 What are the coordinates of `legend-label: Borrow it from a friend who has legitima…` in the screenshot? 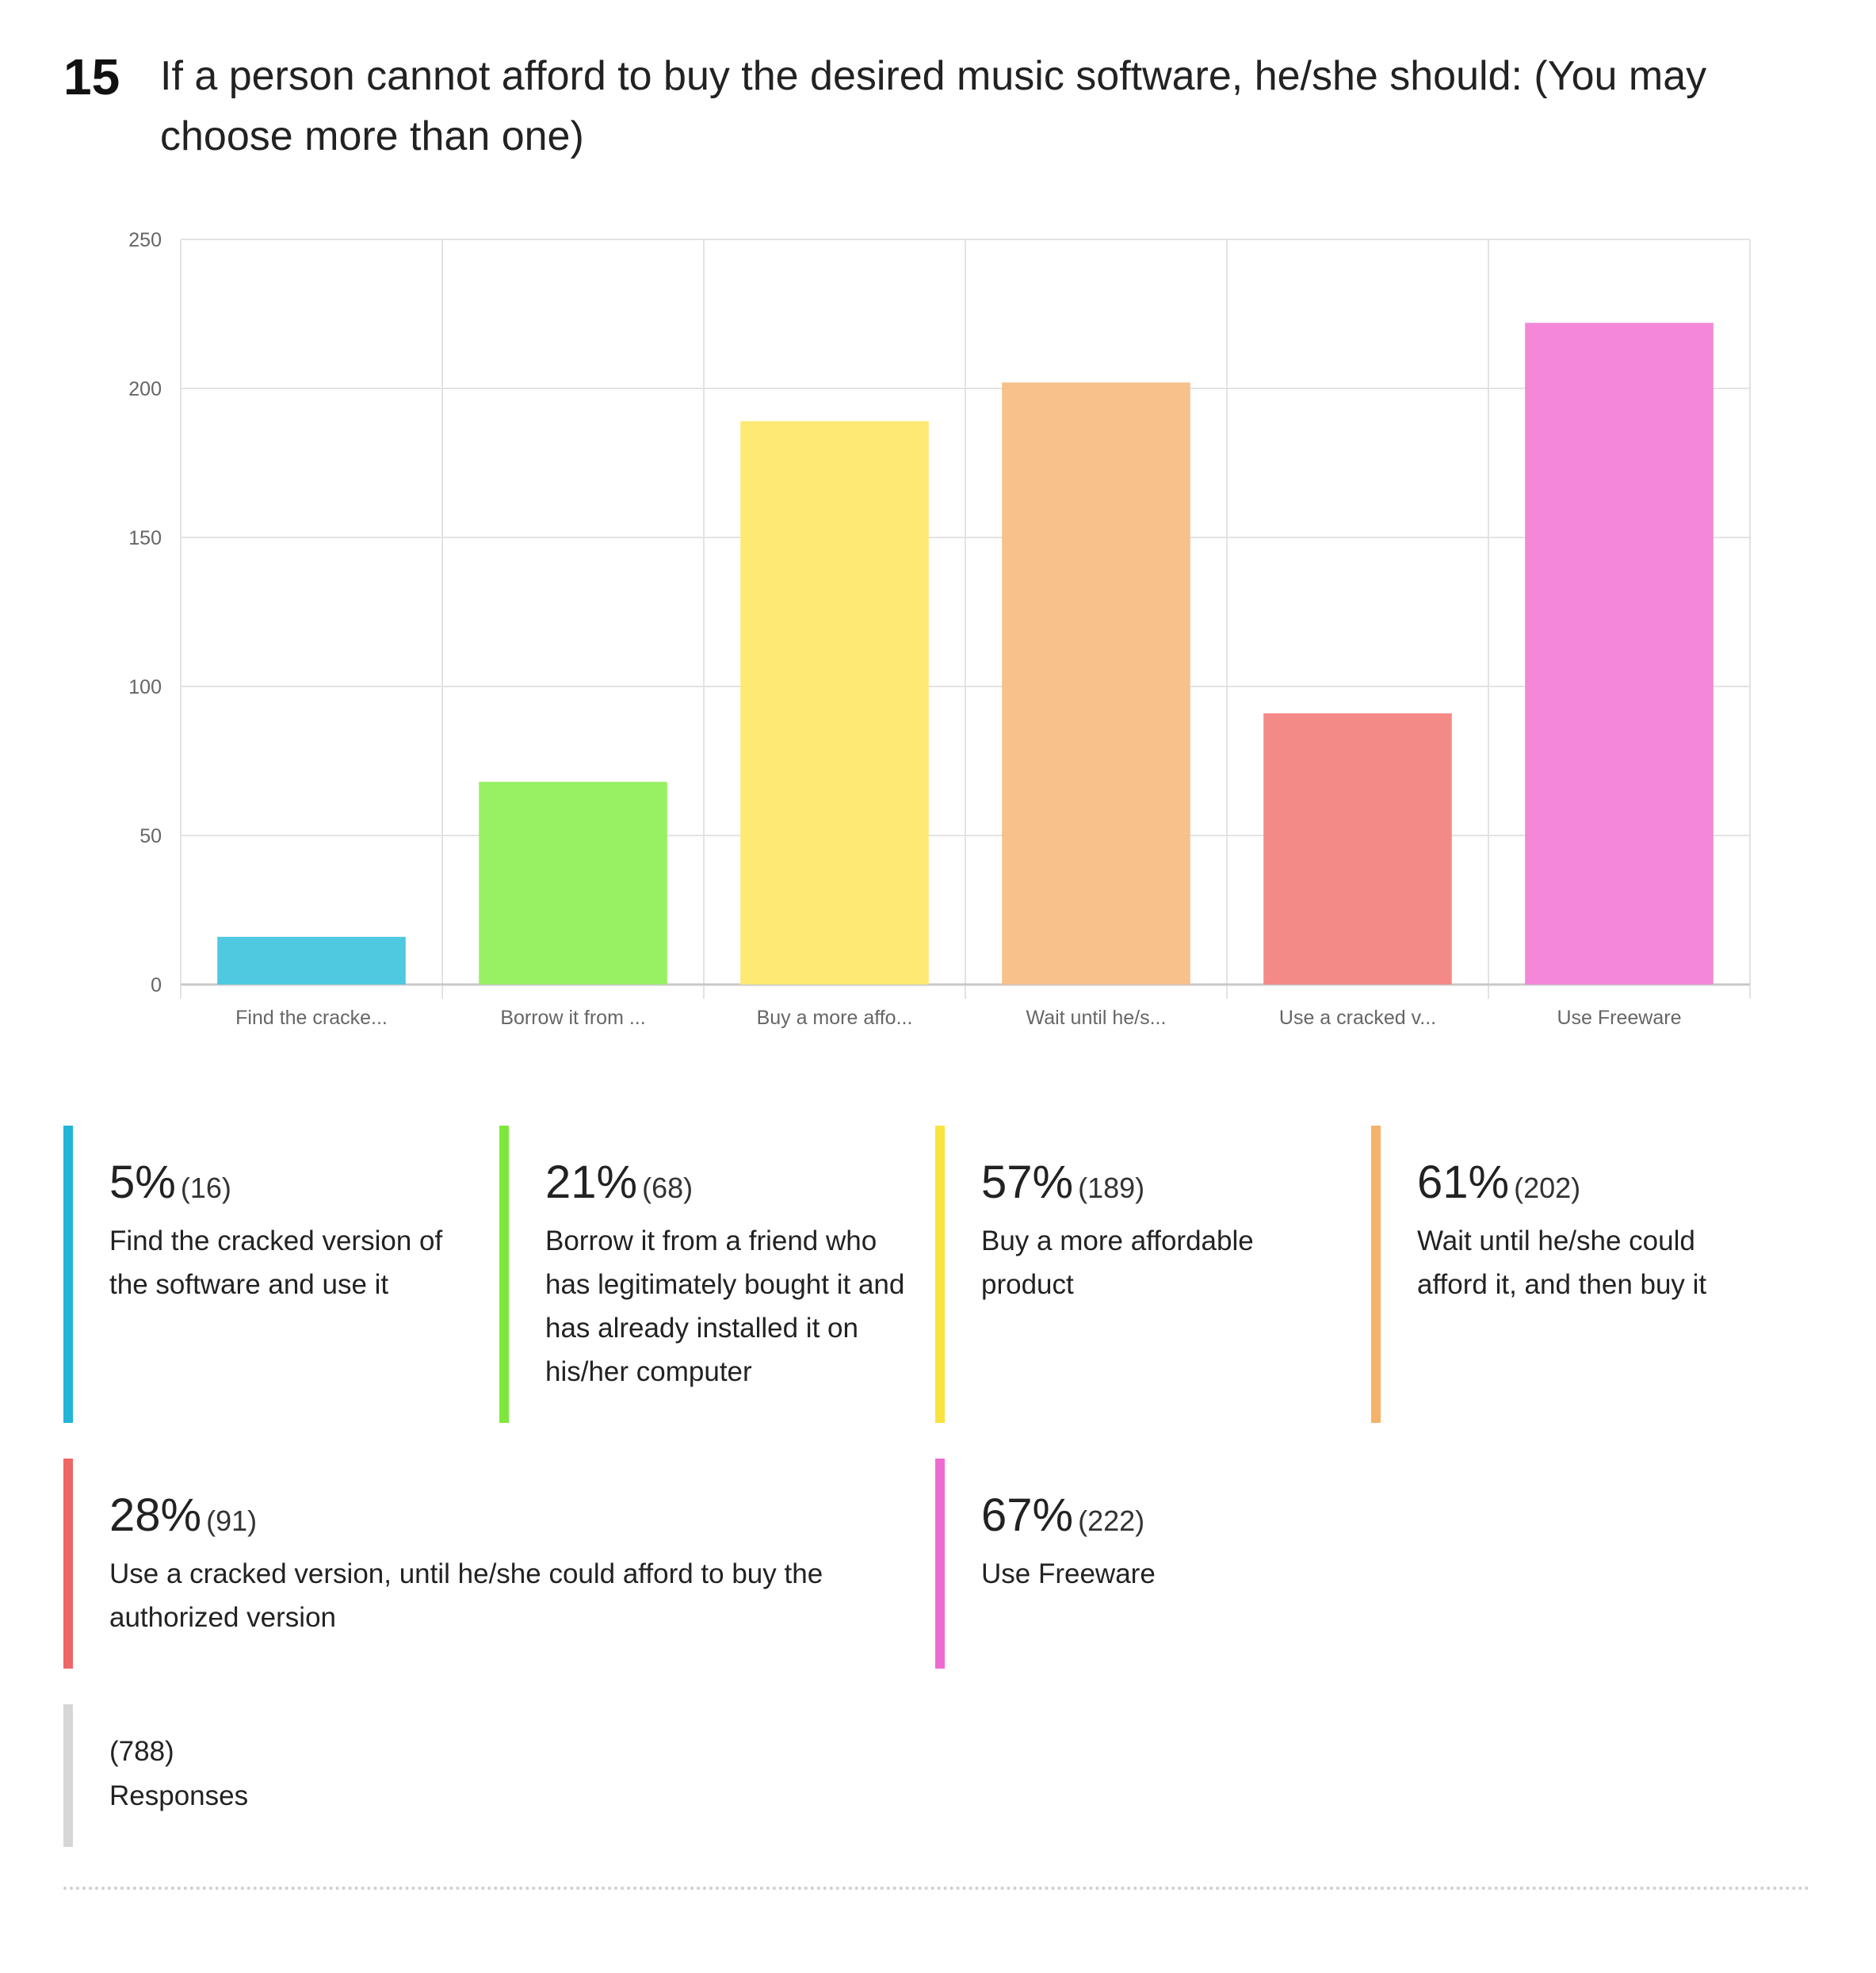 It's located at (725, 1306).